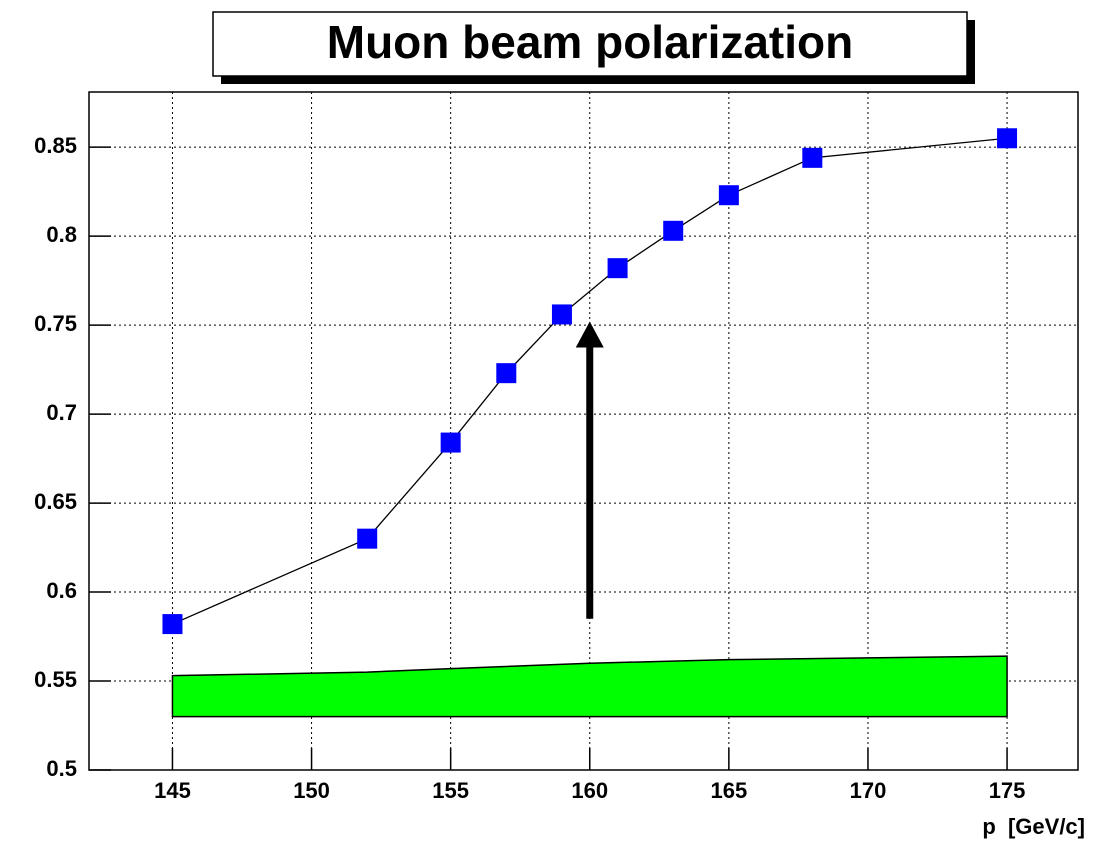  Describe the element at coordinates (311, 790) in the screenshot. I see `x-tick-label: 150` at that location.